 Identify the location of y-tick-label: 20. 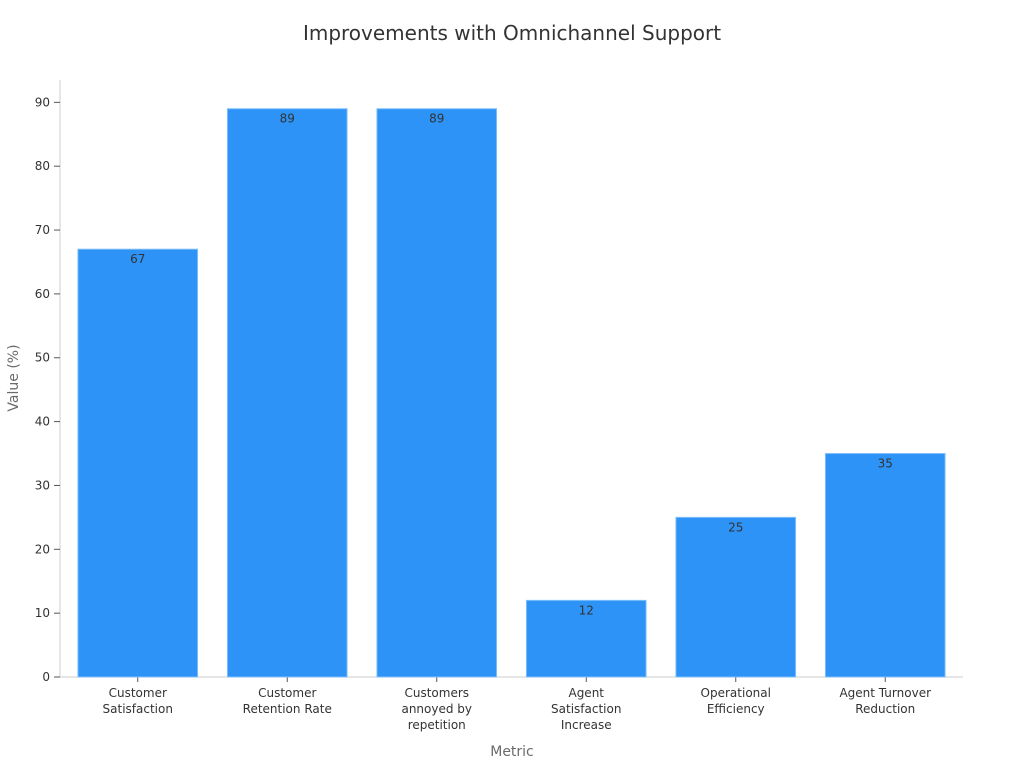
(42, 549).